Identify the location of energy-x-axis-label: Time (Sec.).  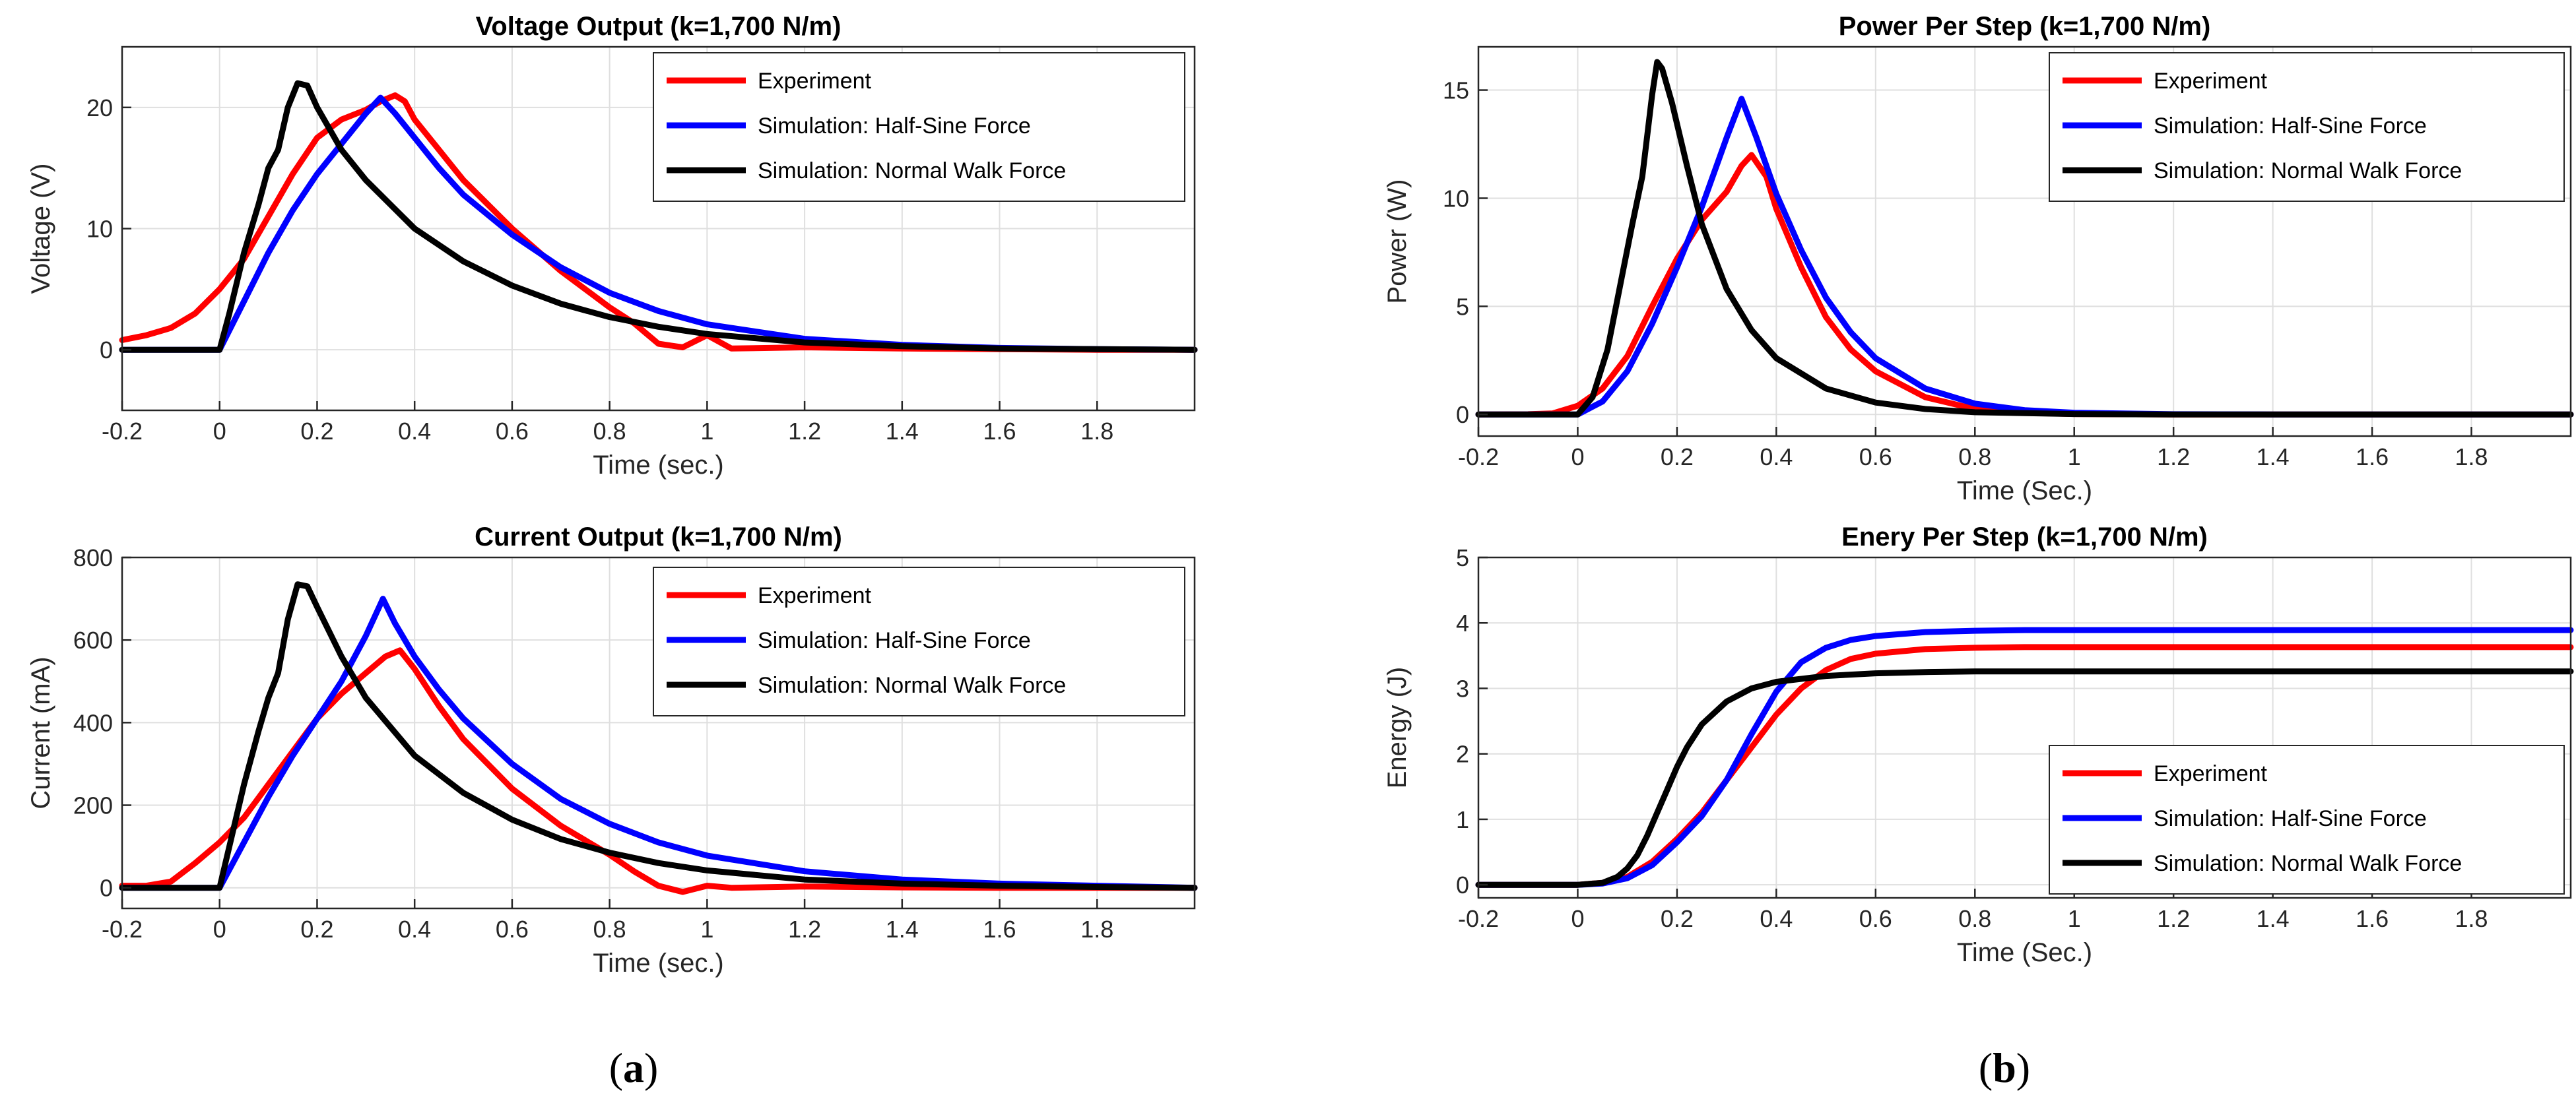
(2024, 952).